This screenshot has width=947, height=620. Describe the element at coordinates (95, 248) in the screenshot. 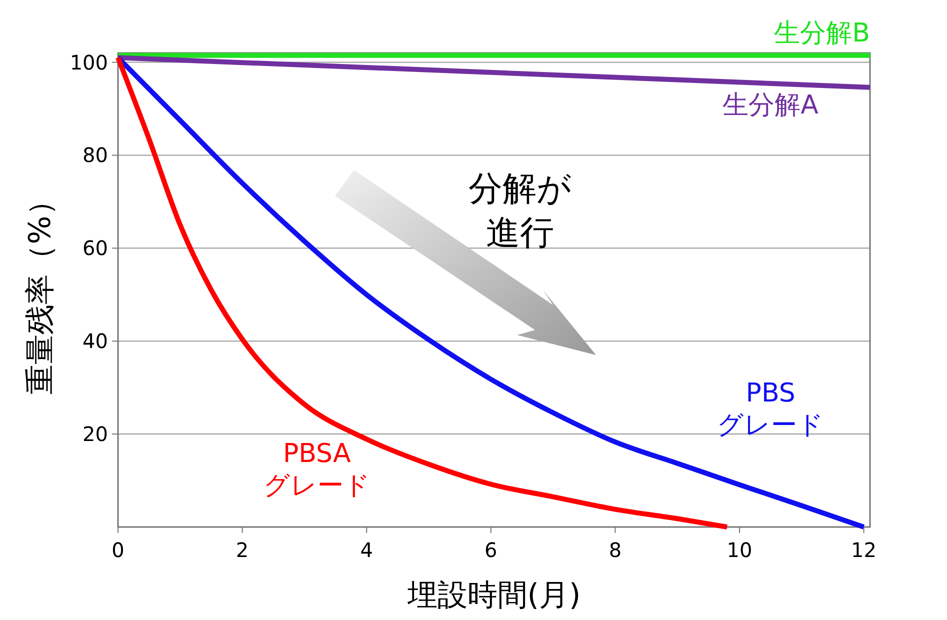

I see `y-tick-label: 60` at that location.